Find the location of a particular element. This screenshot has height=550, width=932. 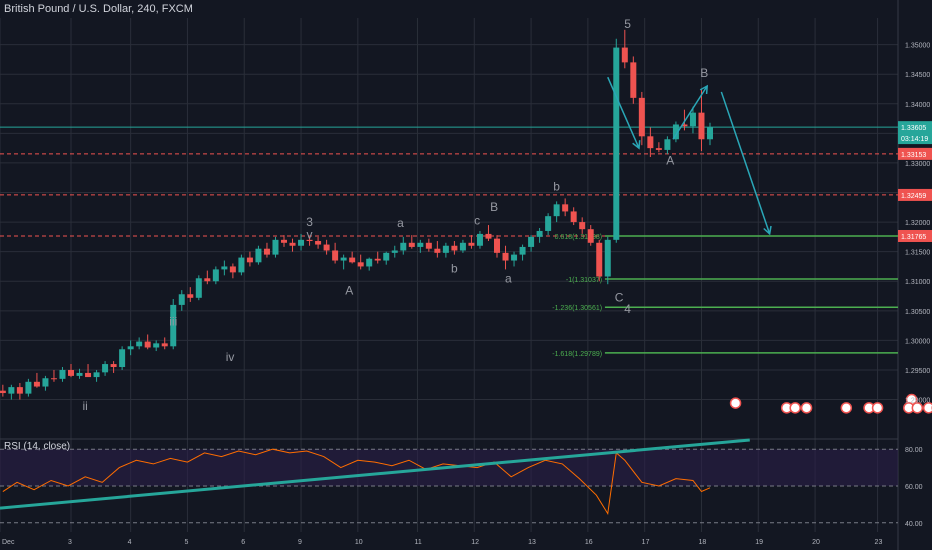

rsi-tick-label: 80.00 is located at coordinates (914, 450).